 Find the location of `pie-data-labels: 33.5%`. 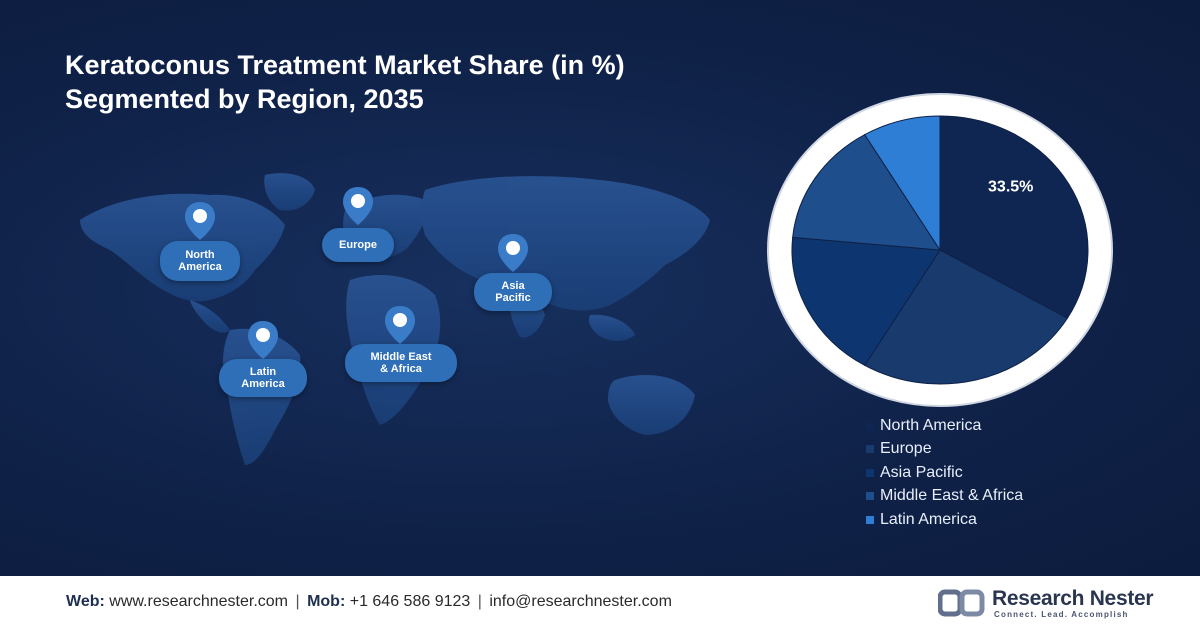

pie-data-labels: 33.5% is located at coordinates (1010, 186).